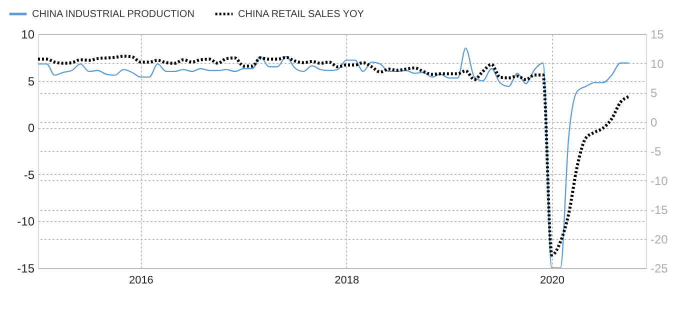  I want to click on legend-label: CHINA RETAIL SALES YOY, so click(301, 14).